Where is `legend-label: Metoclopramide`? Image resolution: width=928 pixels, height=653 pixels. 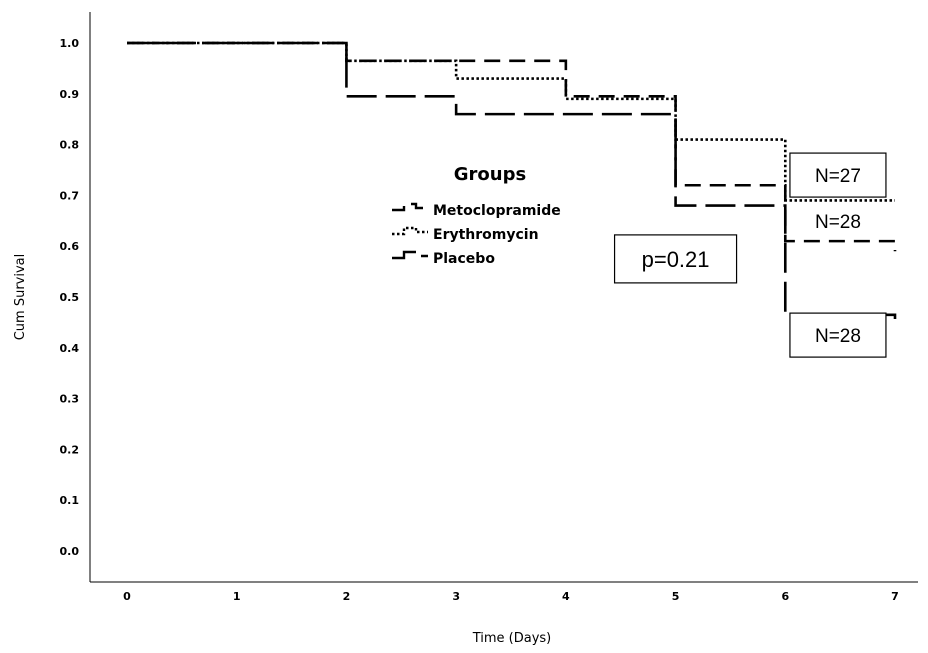 legend-label: Metoclopramide is located at coordinates (497, 211).